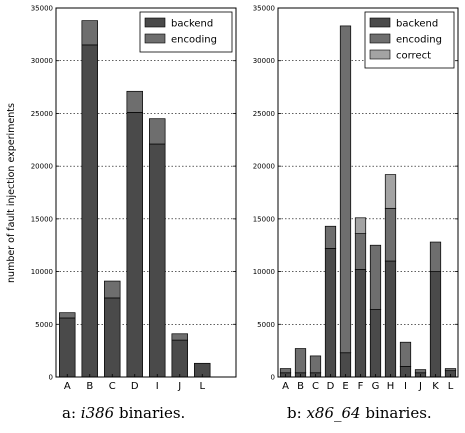 This screenshot has width=465, height=433. Describe the element at coordinates (71, 413) in the screenshot. I see `caption-a-prefix: a:` at that location.